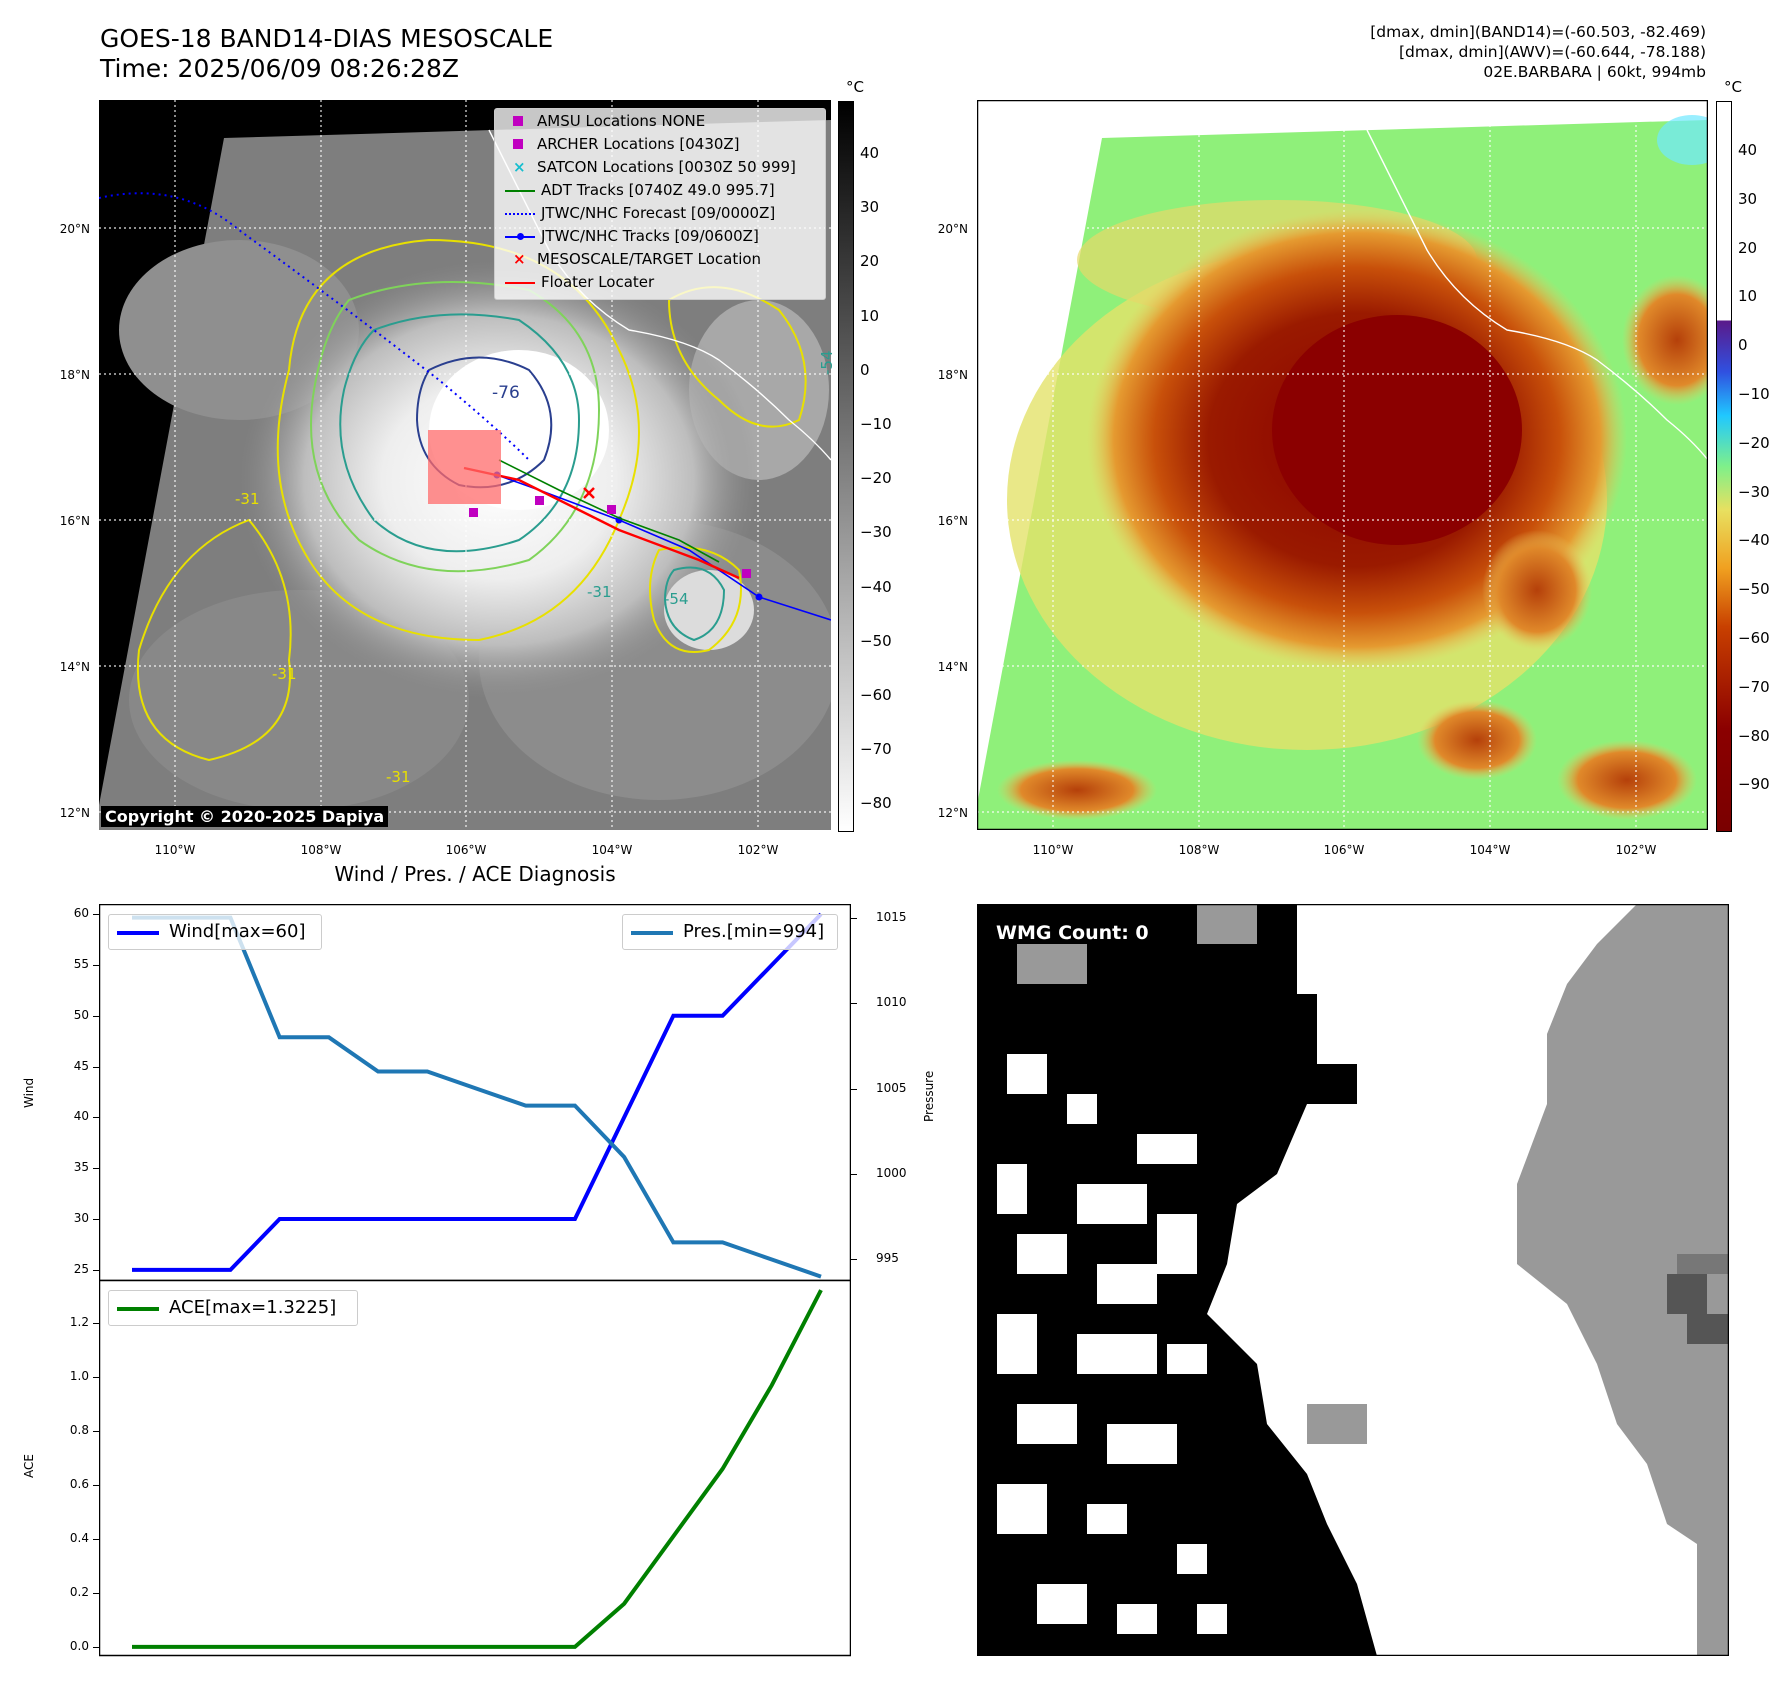  Describe the element at coordinates (605, 121) in the screenshot. I see `legend-item: AMSU Locations NONE` at that location.